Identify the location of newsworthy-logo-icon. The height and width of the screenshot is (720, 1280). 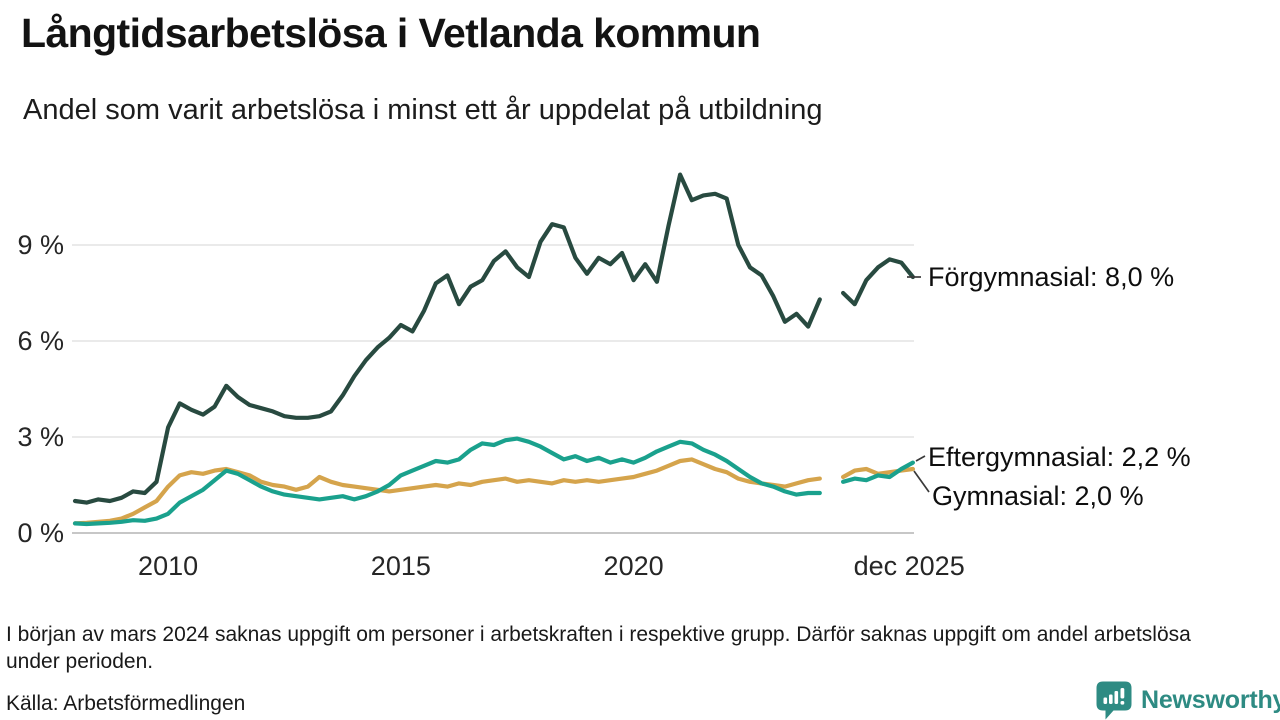
(1114, 700).